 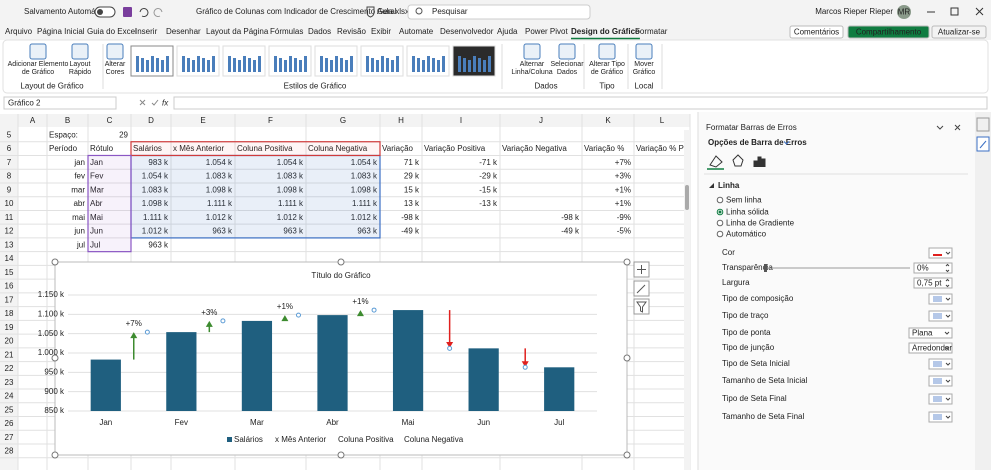 What do you see at coordinates (147, 332) in the screenshot?
I see `previous-month-marker` at bounding box center [147, 332].